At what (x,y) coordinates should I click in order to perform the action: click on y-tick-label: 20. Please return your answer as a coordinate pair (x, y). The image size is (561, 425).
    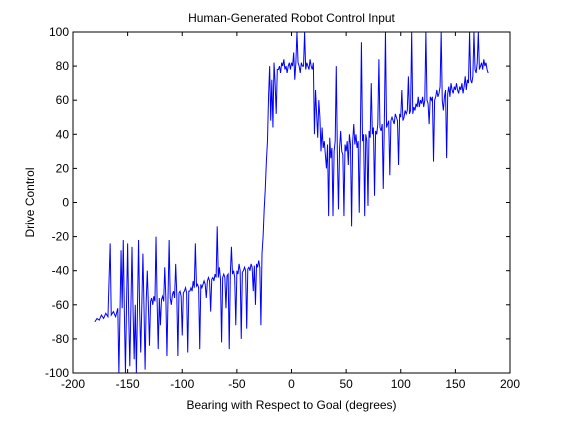
    Looking at the image, I should click on (63, 168).